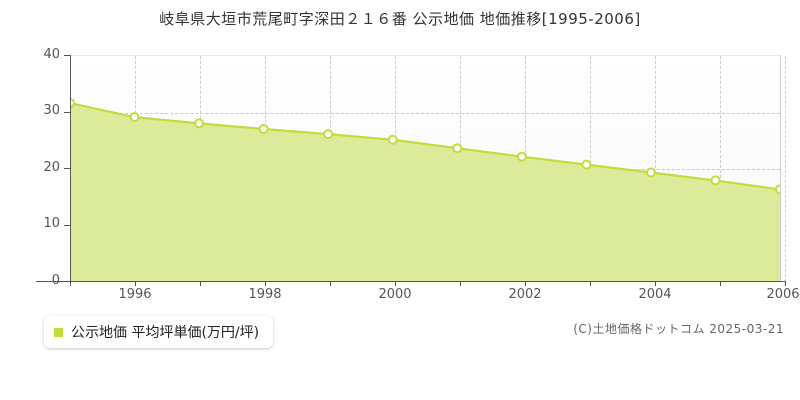  Describe the element at coordinates (650, 172) in the screenshot. I see `data-point-2004` at that location.